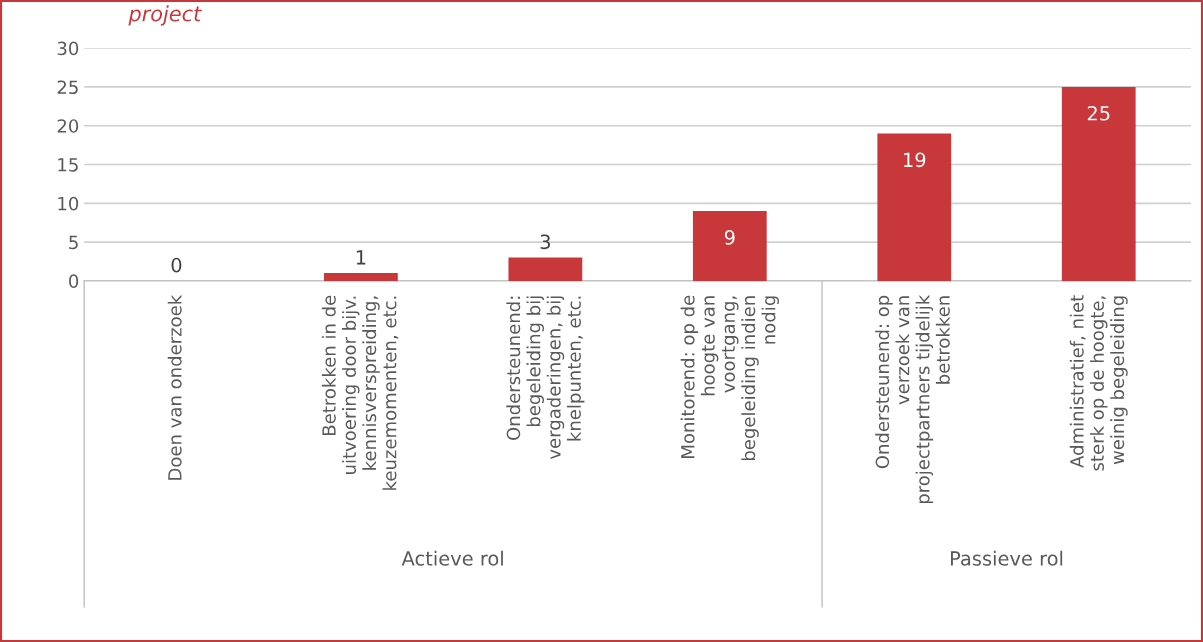  I want to click on y-tick-label: 30, so click(68, 48).